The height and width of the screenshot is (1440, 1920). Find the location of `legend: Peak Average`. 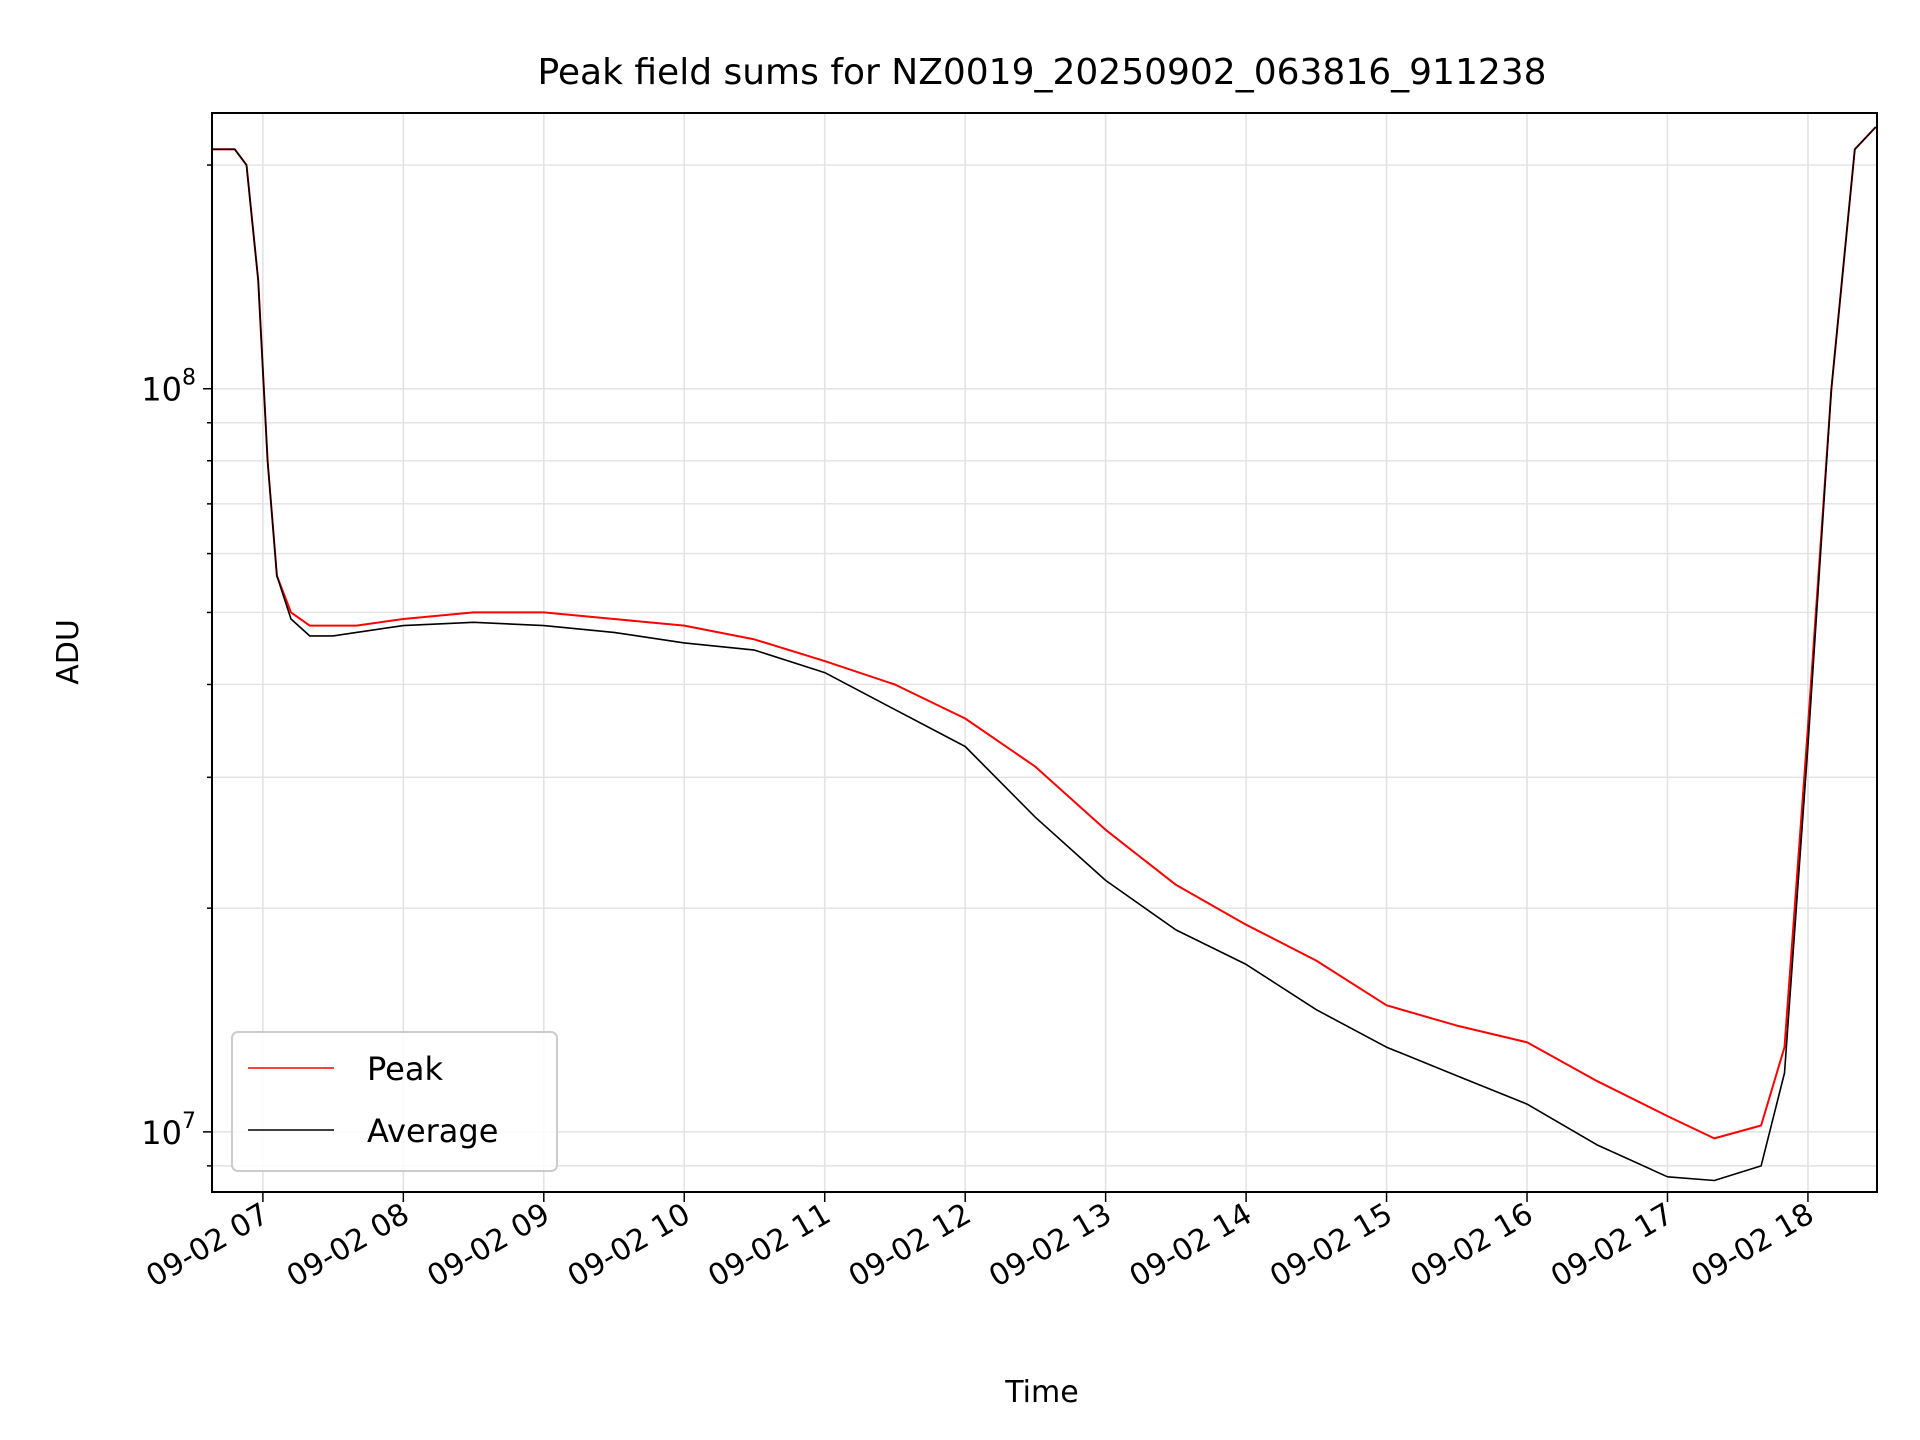

legend: Peak Average is located at coordinates (394, 1101).